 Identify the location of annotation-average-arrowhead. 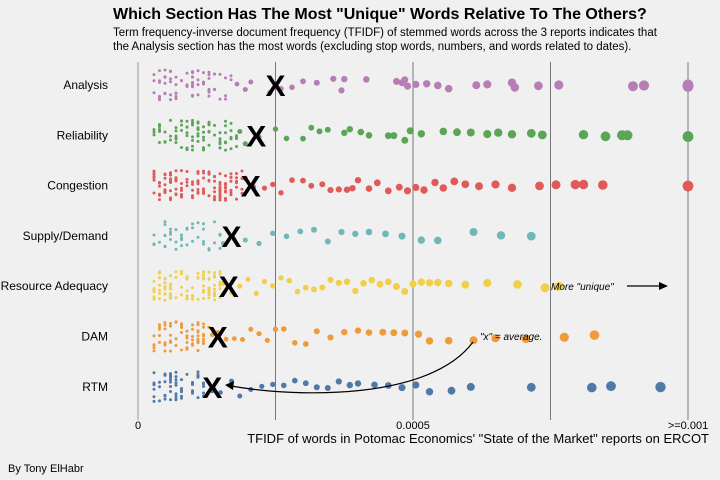
(229, 385).